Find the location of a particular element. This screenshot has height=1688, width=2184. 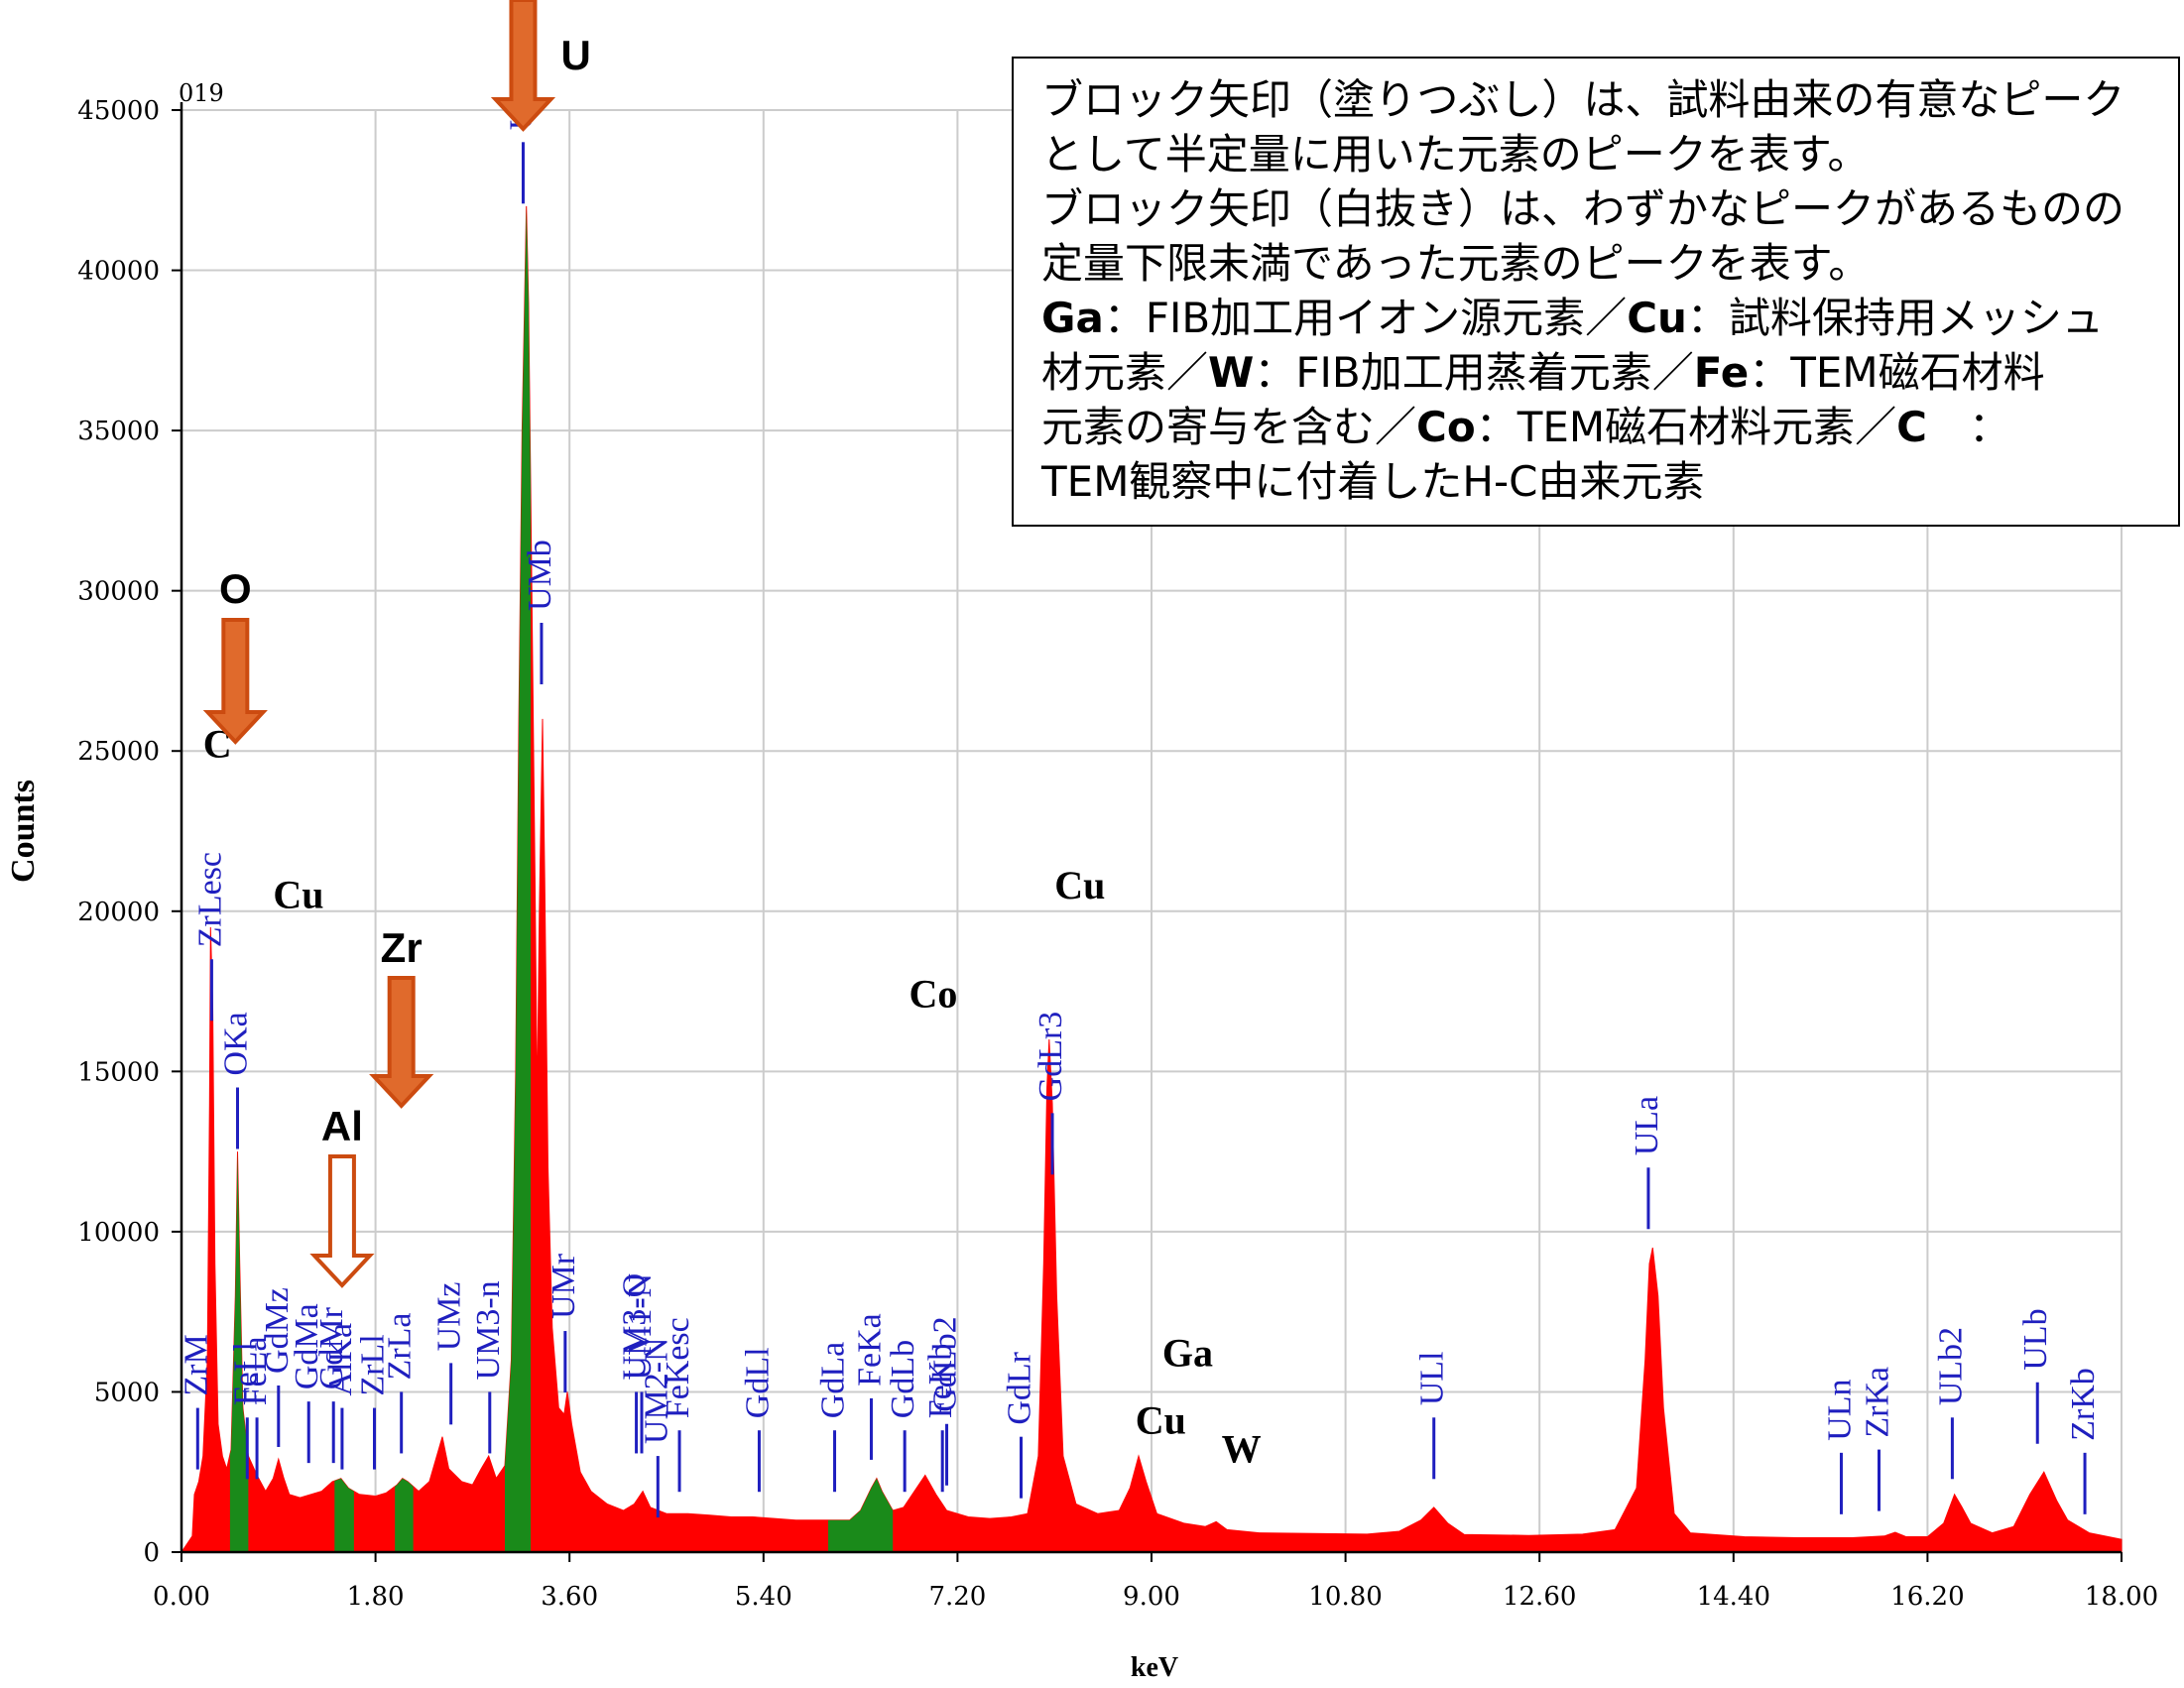

line-marker-label: GdLa is located at coordinates (833, 1380).